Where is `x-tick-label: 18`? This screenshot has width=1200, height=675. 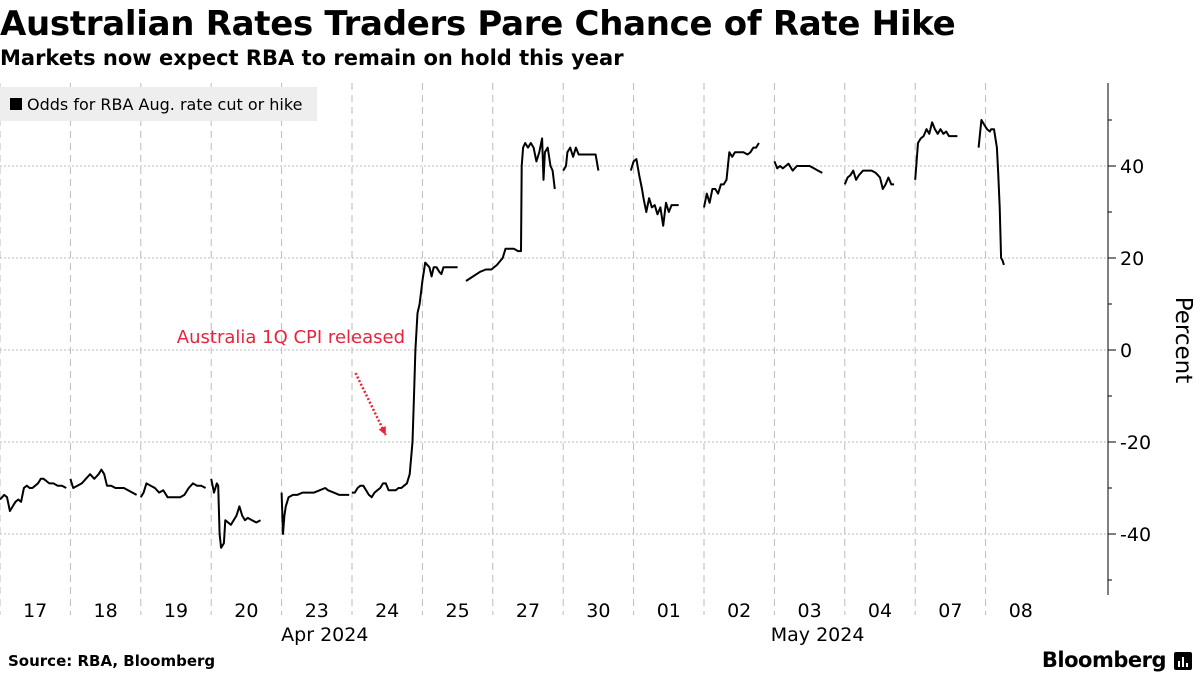
x-tick-label: 18 is located at coordinates (106, 611).